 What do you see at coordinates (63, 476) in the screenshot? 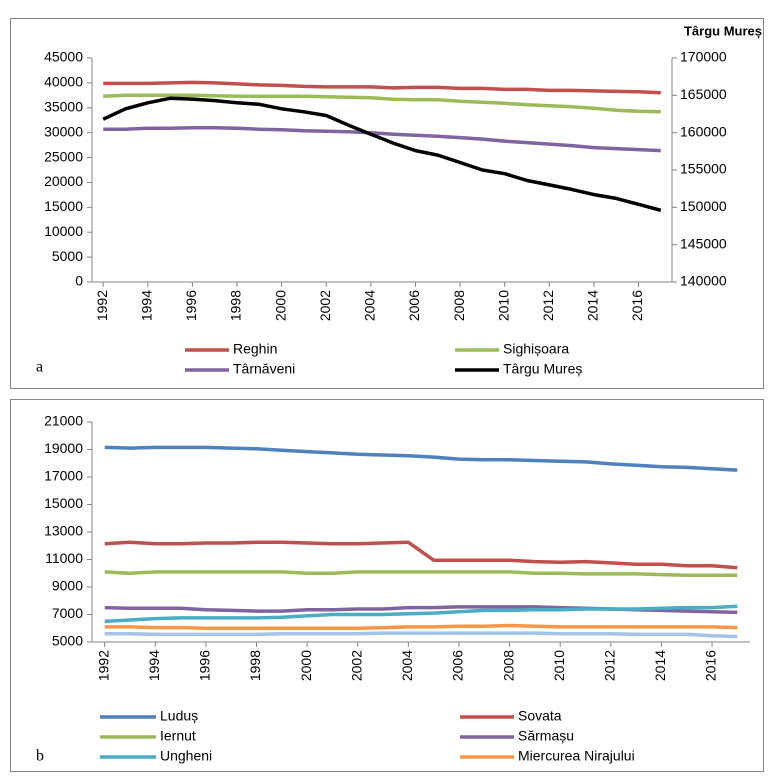
I see `y-tick-label: 17000` at bounding box center [63, 476].